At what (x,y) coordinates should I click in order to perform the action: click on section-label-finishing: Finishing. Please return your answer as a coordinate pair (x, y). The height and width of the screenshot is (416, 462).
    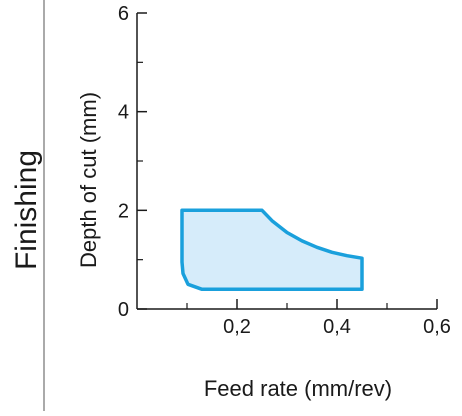
    Looking at the image, I should click on (26, 210).